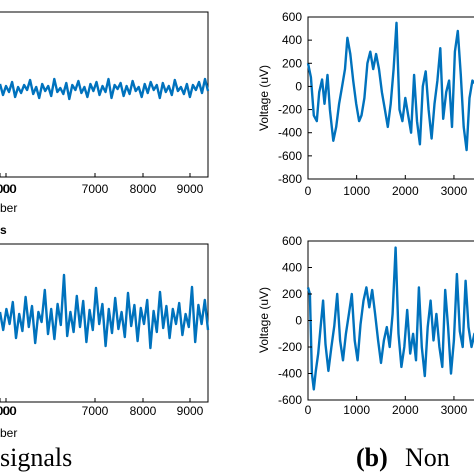 The width and height of the screenshot is (474, 474). I want to click on caption-left: signals, so click(36, 457).